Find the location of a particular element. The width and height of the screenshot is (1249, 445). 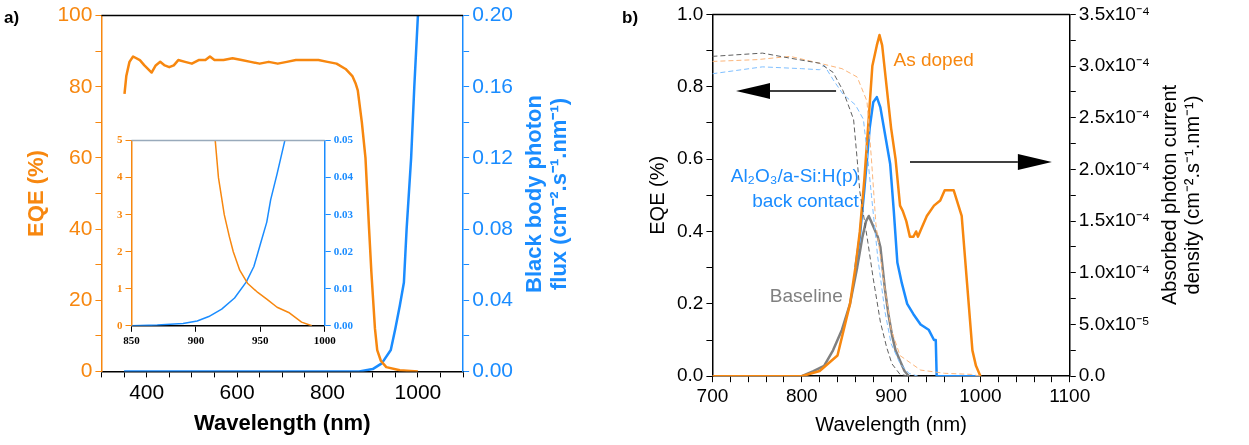

x-tick-label: 400 is located at coordinates (147, 391).